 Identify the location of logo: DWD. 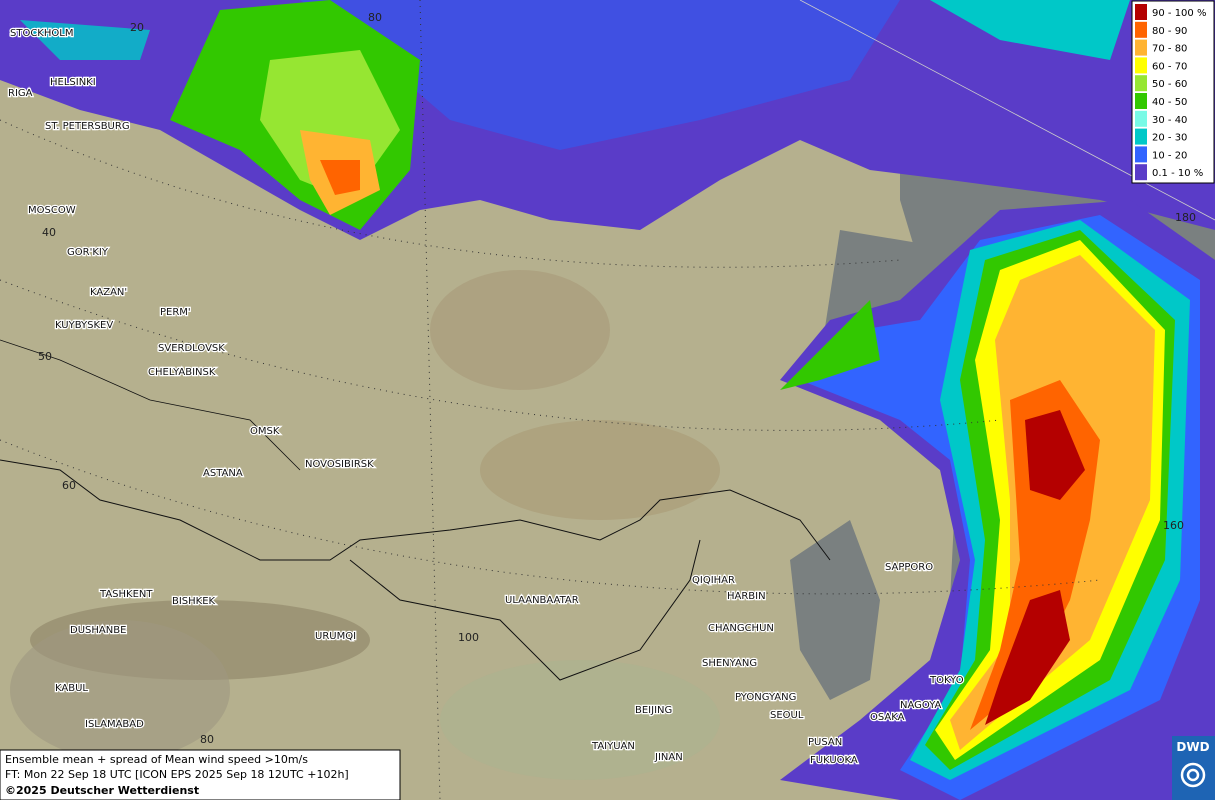
(1192, 747).